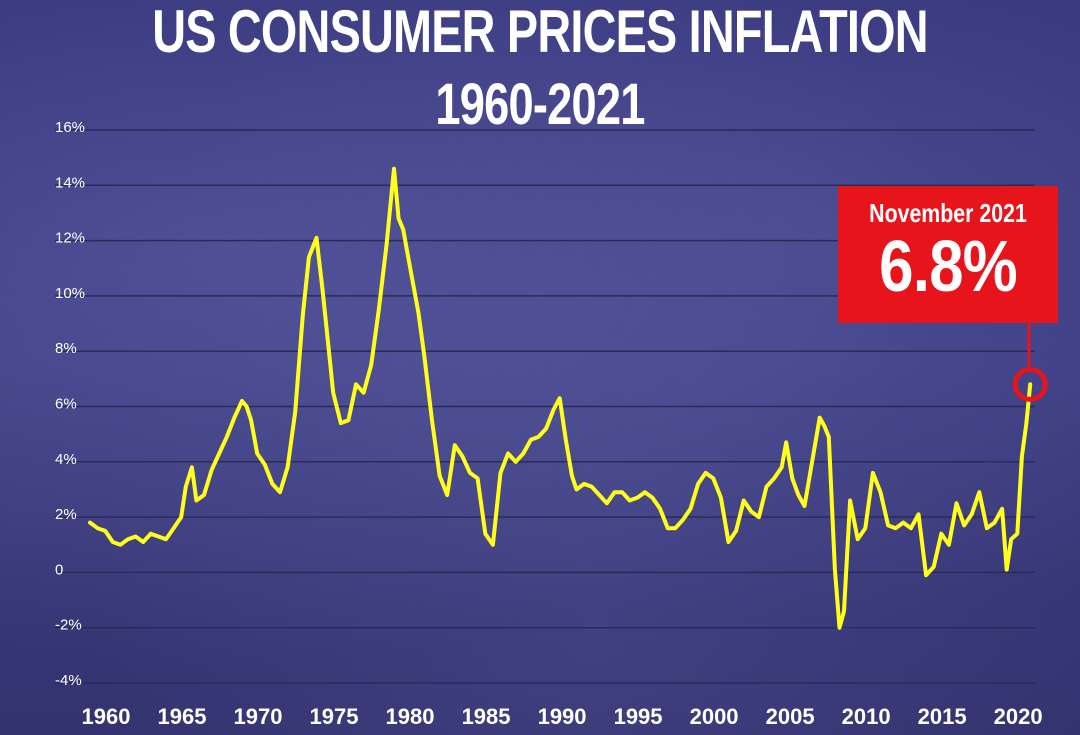 The width and height of the screenshot is (1080, 735). Describe the element at coordinates (948, 267) in the screenshot. I see `callout-value-label: 6.8%` at that location.